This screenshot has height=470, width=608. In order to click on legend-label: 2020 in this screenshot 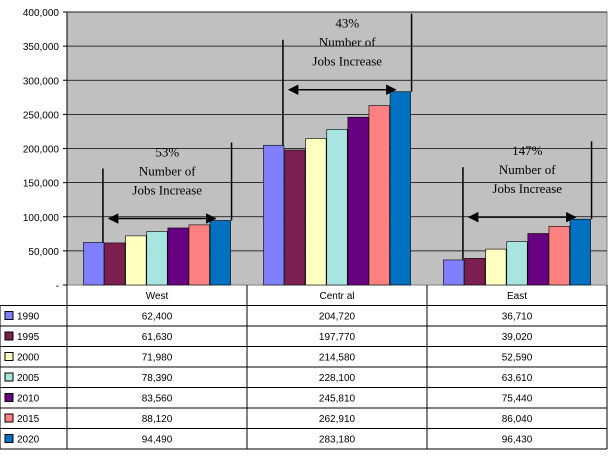, I will do `click(28, 440)`.